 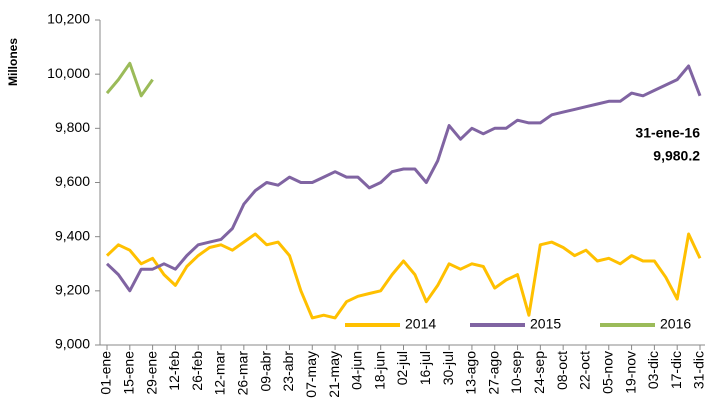 I want to click on x-tick-label: 12-mar, so click(x=220, y=373).